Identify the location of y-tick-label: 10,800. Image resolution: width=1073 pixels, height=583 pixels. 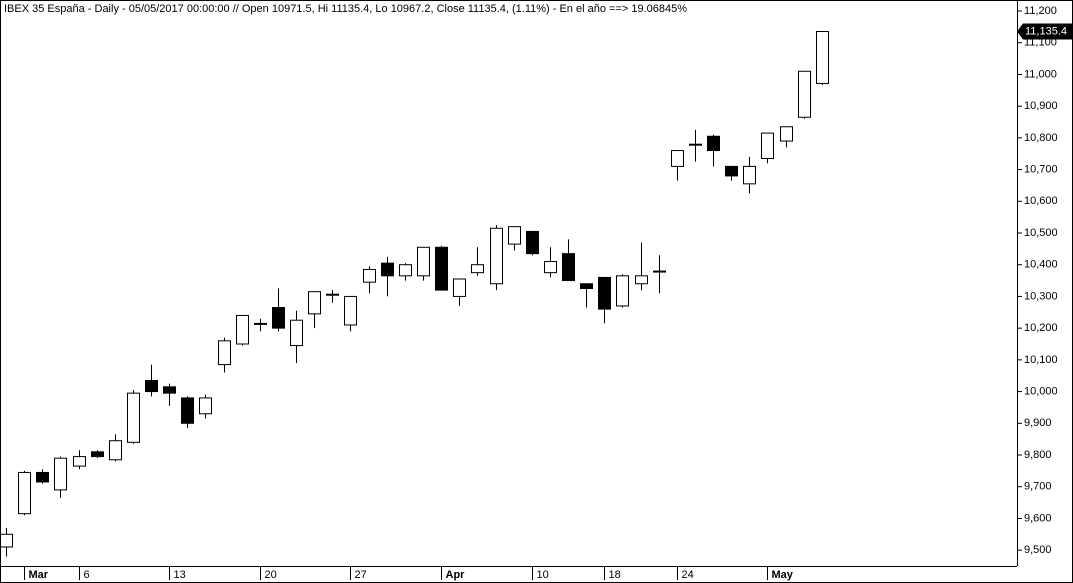
(1041, 138).